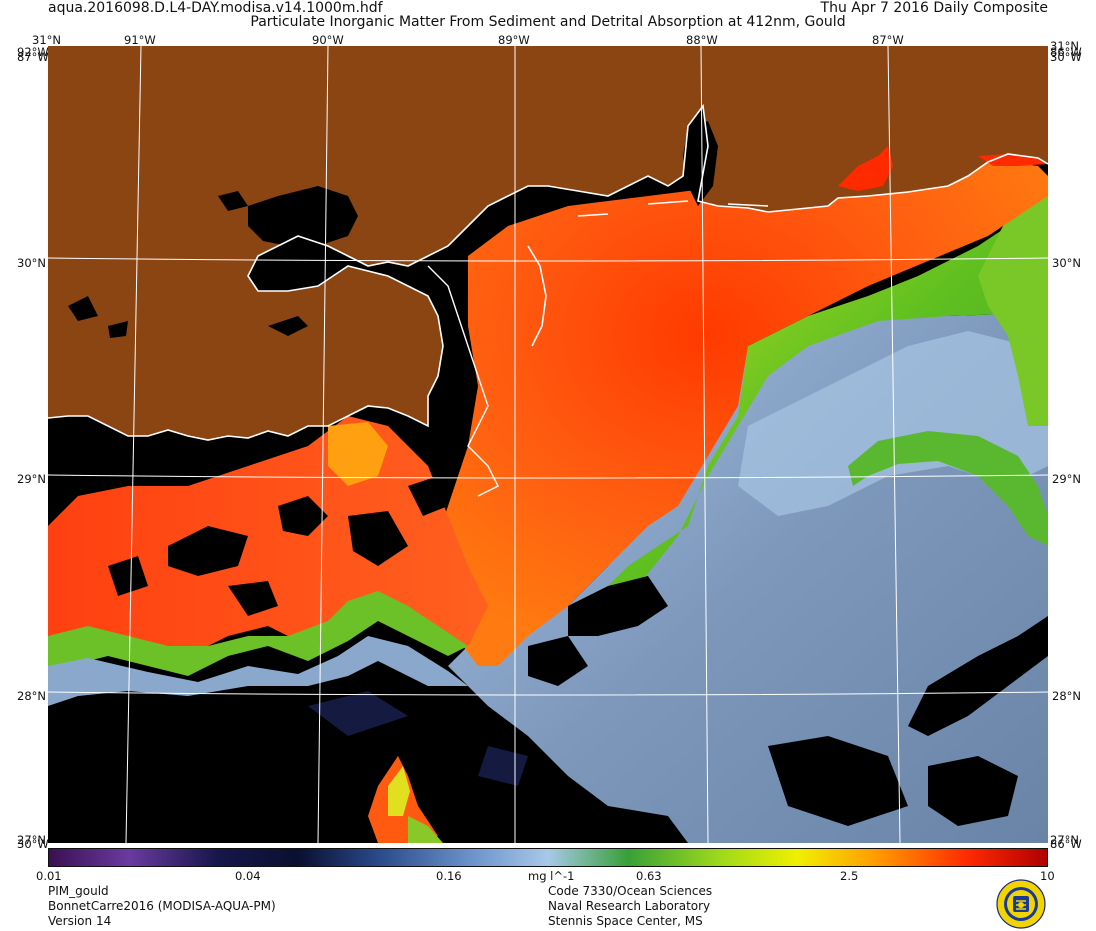 The image size is (1096, 931). What do you see at coordinates (348, 759) in the screenshot?
I see `southern-no-data` at bounding box center [348, 759].